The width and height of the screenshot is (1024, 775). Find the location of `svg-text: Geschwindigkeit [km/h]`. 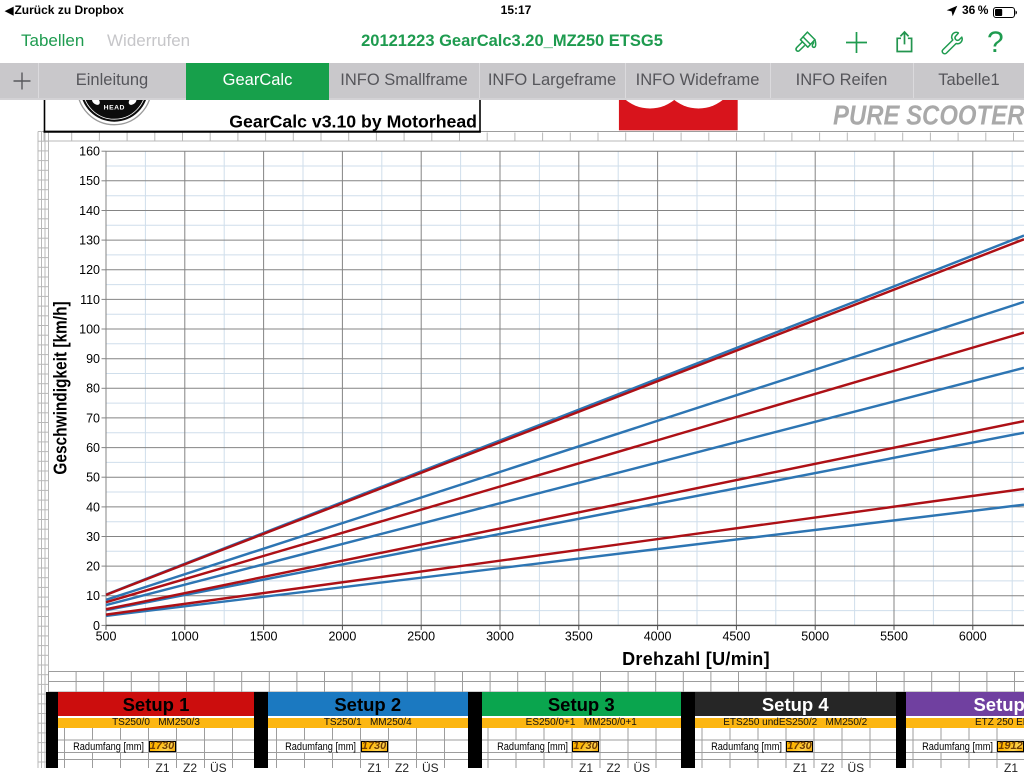

svg-text: Geschwindigkeit [km/h] is located at coordinates (60, 387).